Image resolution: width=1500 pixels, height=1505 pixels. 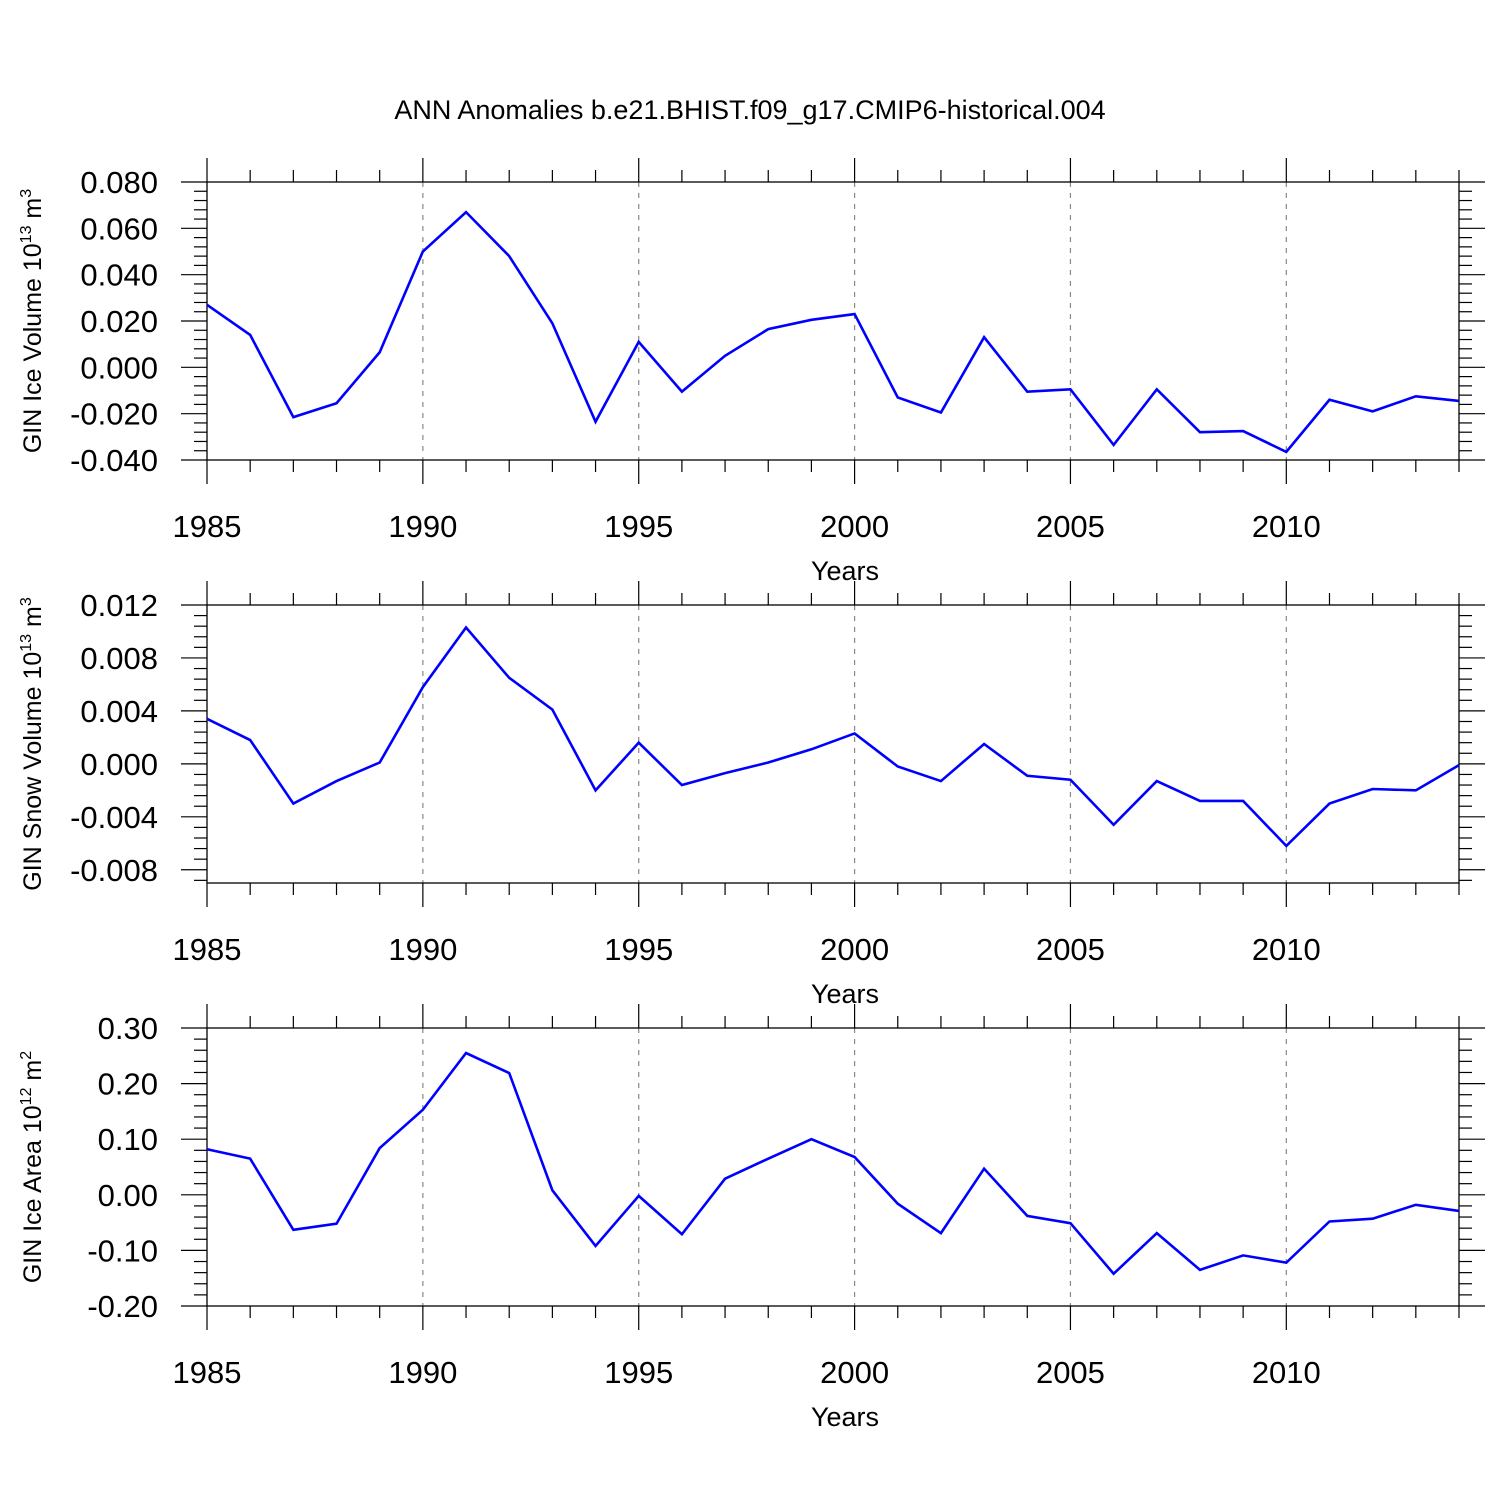 What do you see at coordinates (26, 1055) in the screenshot?
I see `y-axis-title-unit-exponent: 2` at bounding box center [26, 1055].